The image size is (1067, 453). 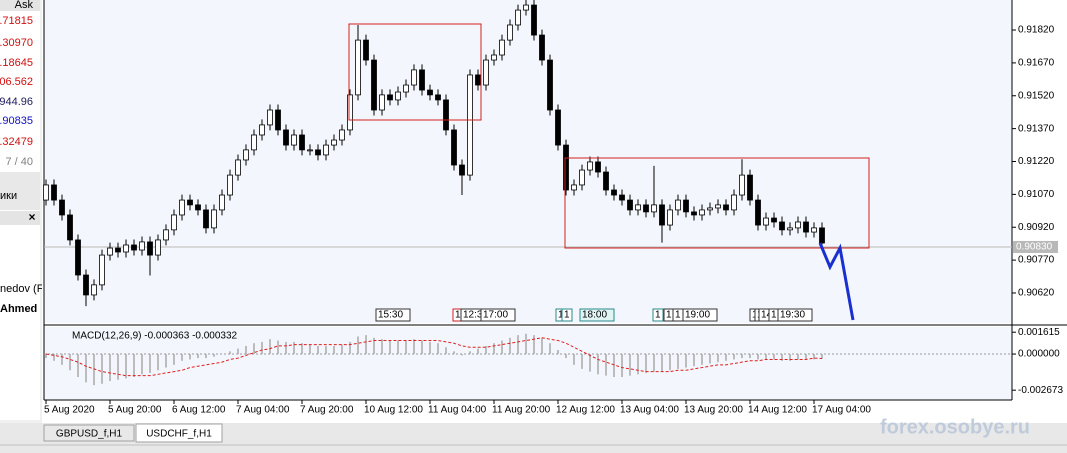 What do you see at coordinates (457, 410) in the screenshot?
I see `x-tick-label: 11 Aug 04:00` at bounding box center [457, 410].